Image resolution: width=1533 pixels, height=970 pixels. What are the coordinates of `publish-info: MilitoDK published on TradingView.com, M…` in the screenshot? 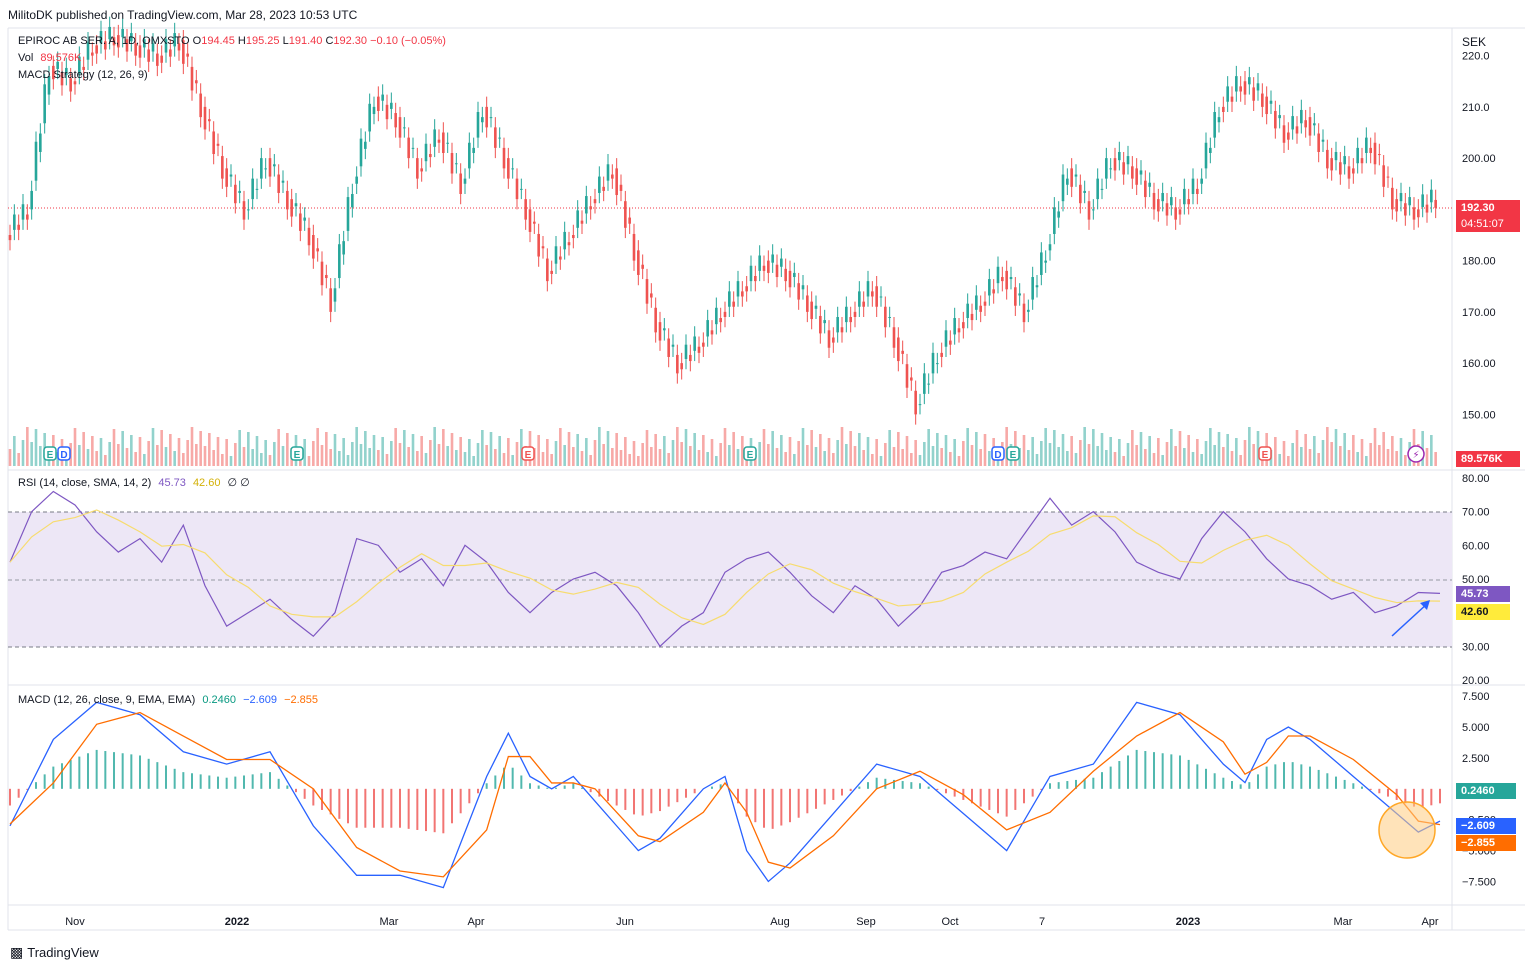 It's located at (183, 15).